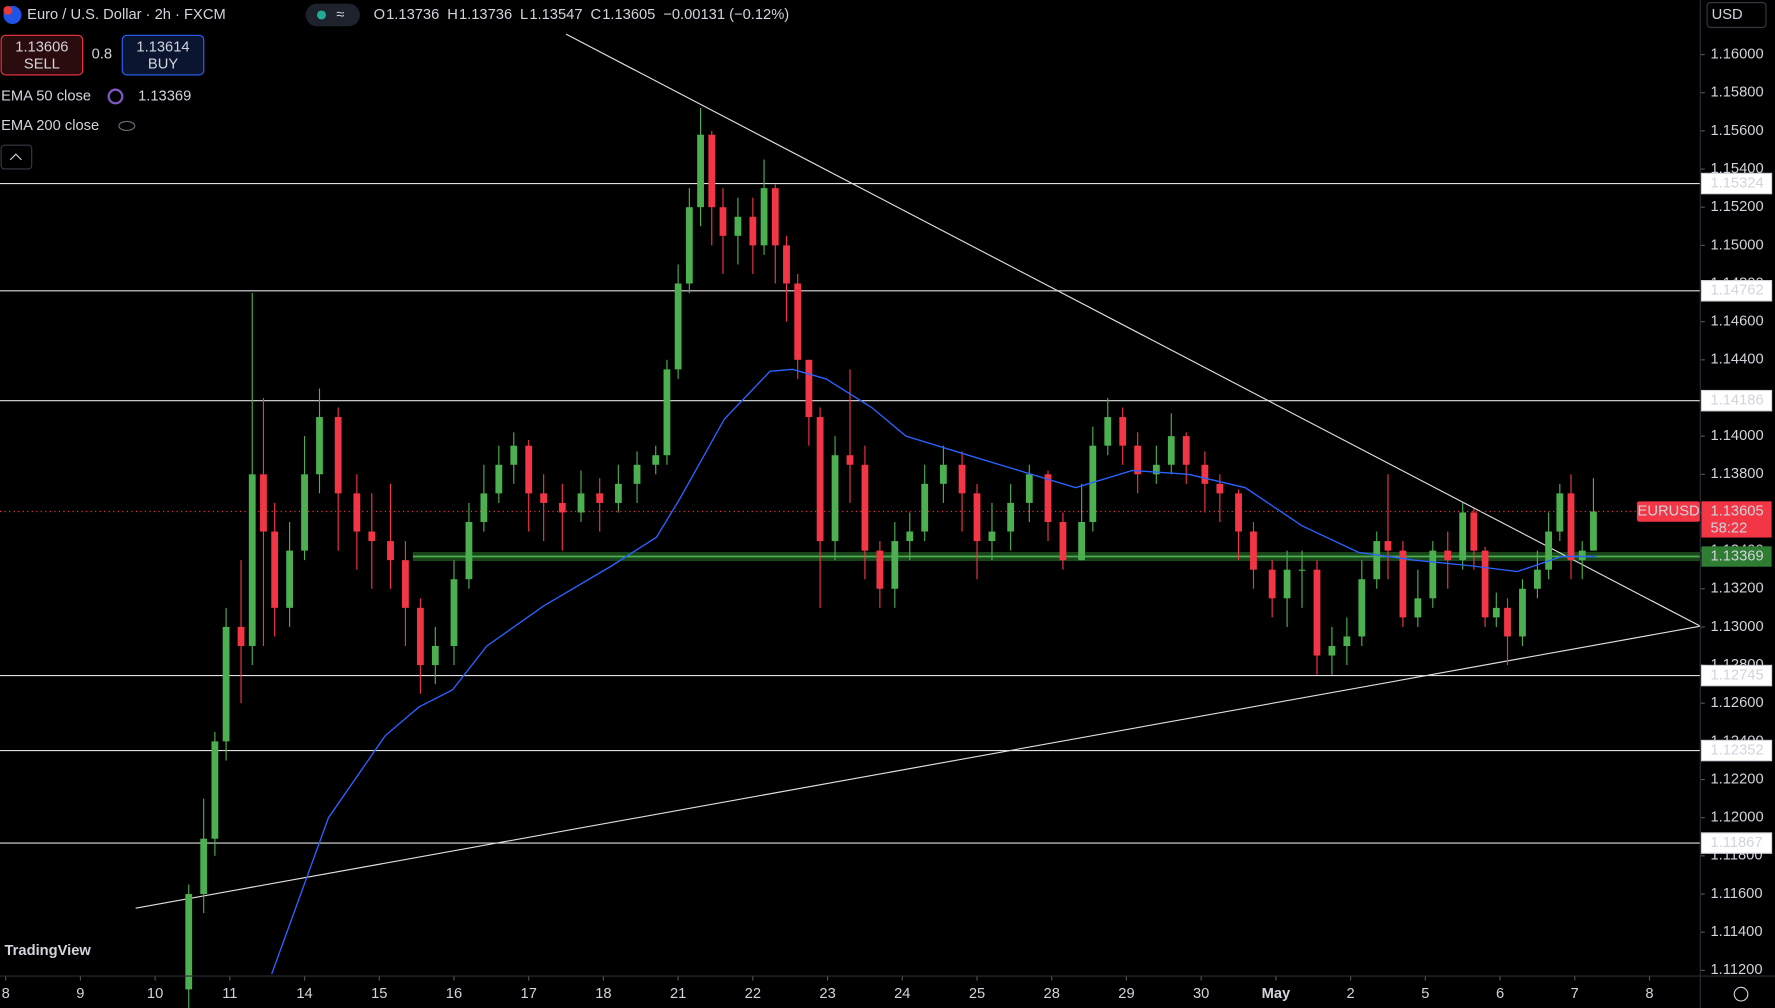  I want to click on buy-label: BUY, so click(163, 65).